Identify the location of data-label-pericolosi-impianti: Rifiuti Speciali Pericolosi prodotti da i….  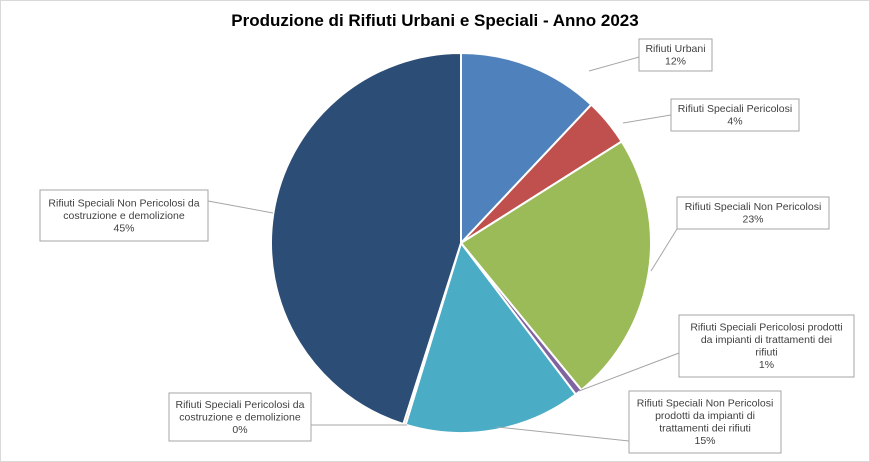
(716, 353).